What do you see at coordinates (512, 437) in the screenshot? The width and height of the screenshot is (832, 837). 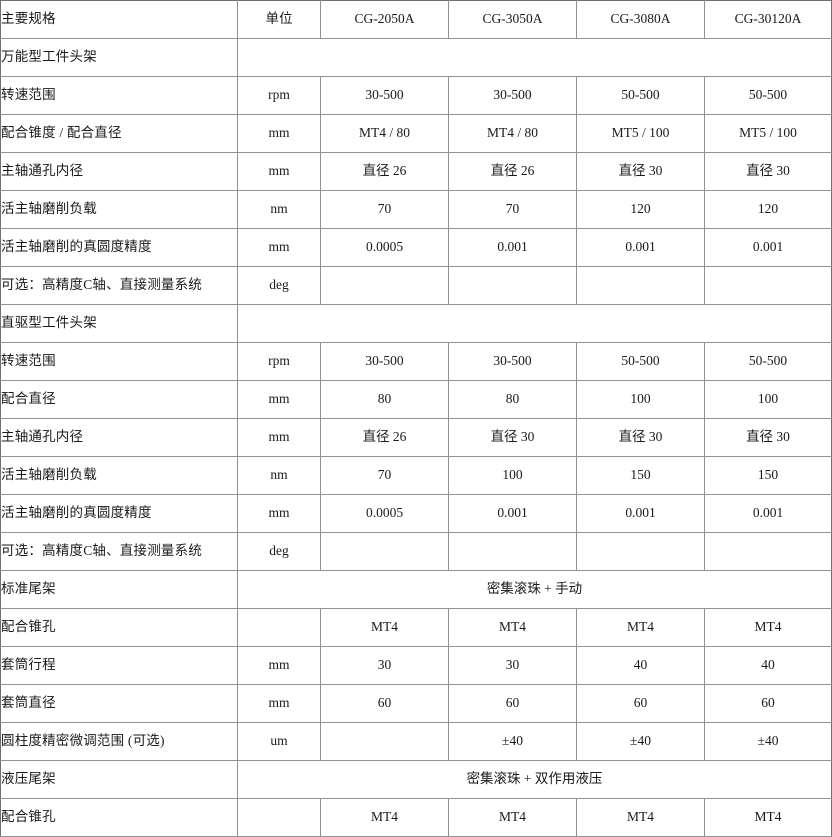 I see `cell-m2: 直径 30` at bounding box center [512, 437].